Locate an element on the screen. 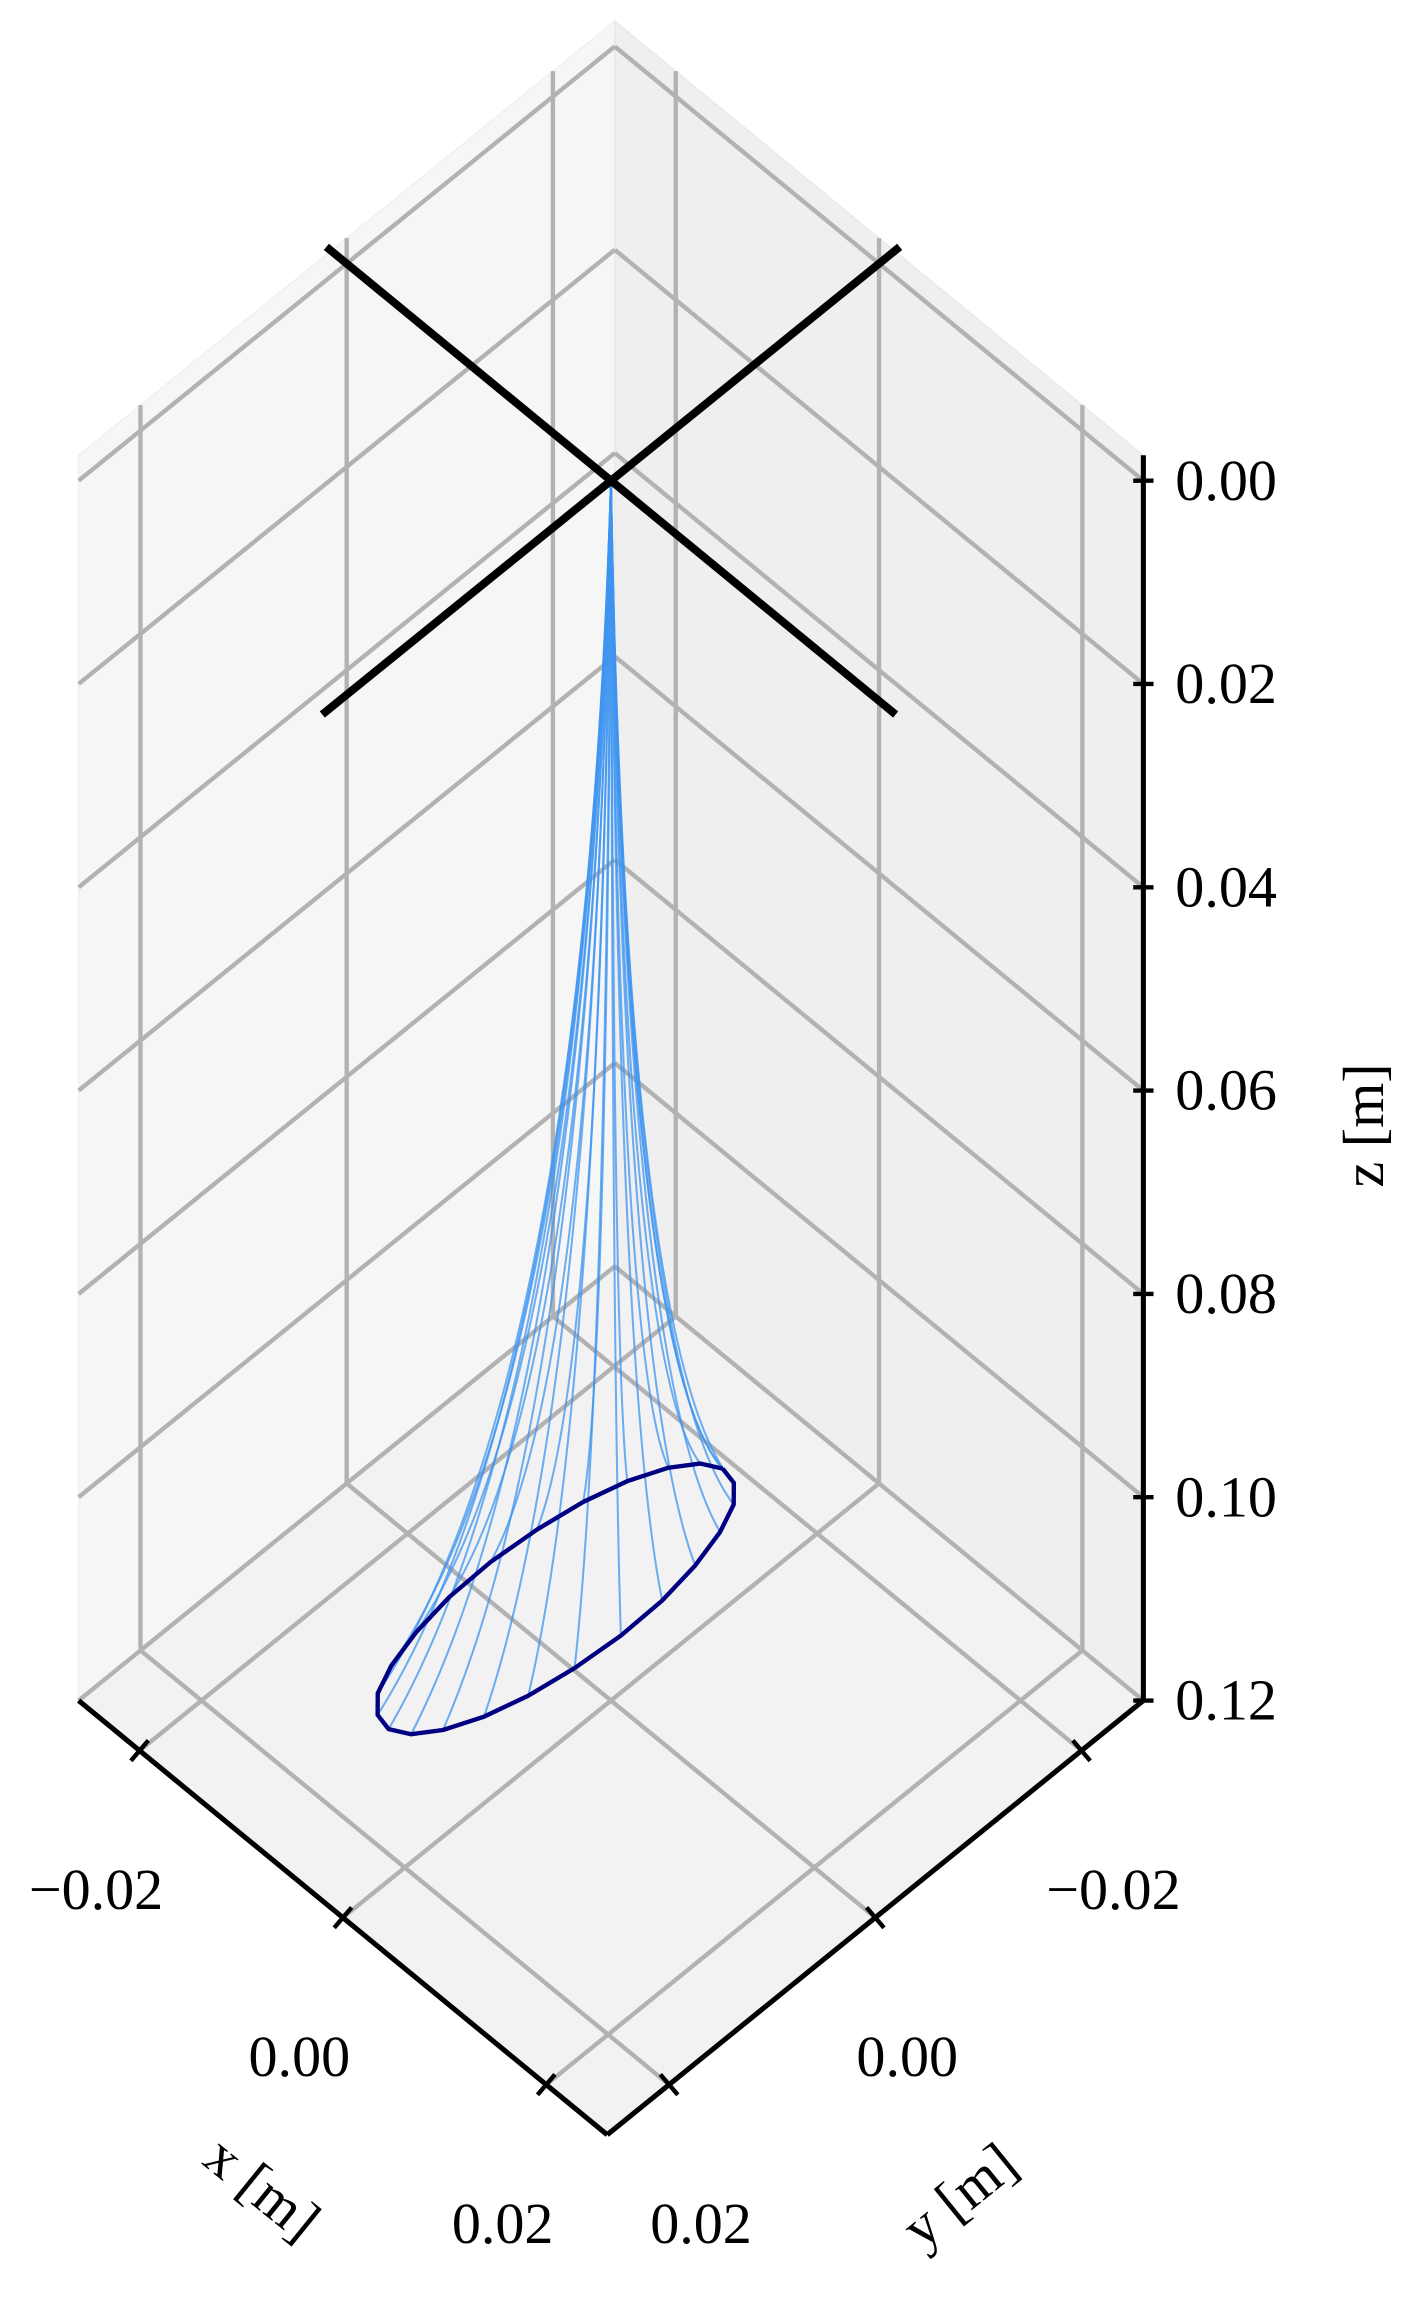 The image size is (1425, 2309). y-tick-label: 0.00 is located at coordinates (907, 2056).